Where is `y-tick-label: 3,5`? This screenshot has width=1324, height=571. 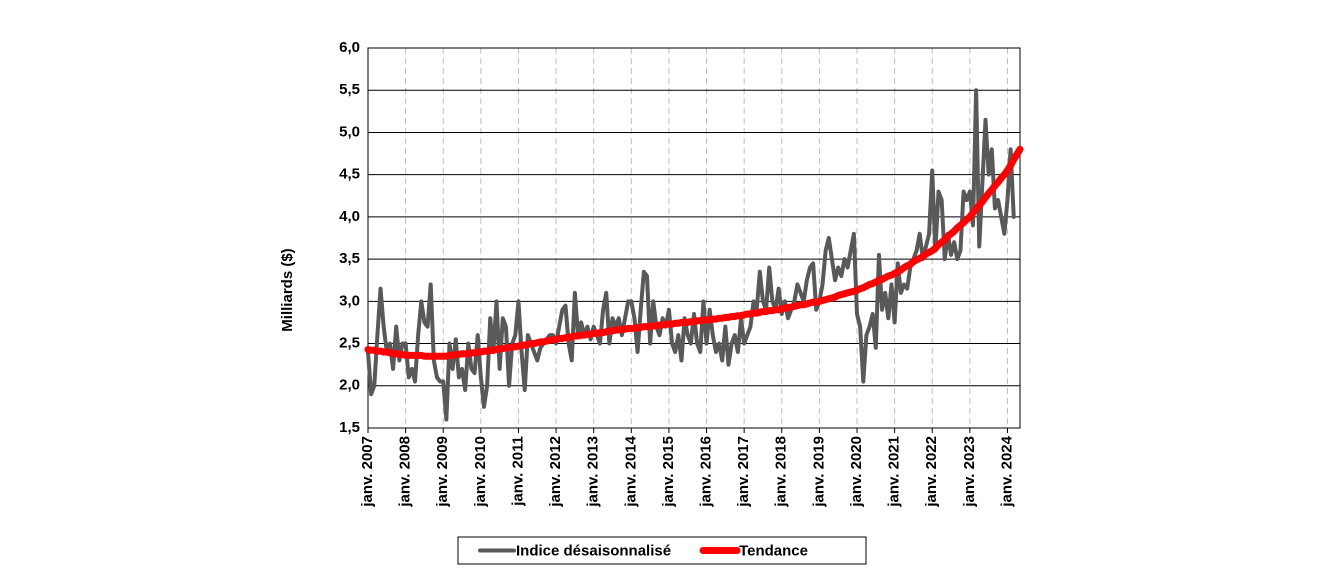
y-tick-label: 3,5 is located at coordinates (349, 258).